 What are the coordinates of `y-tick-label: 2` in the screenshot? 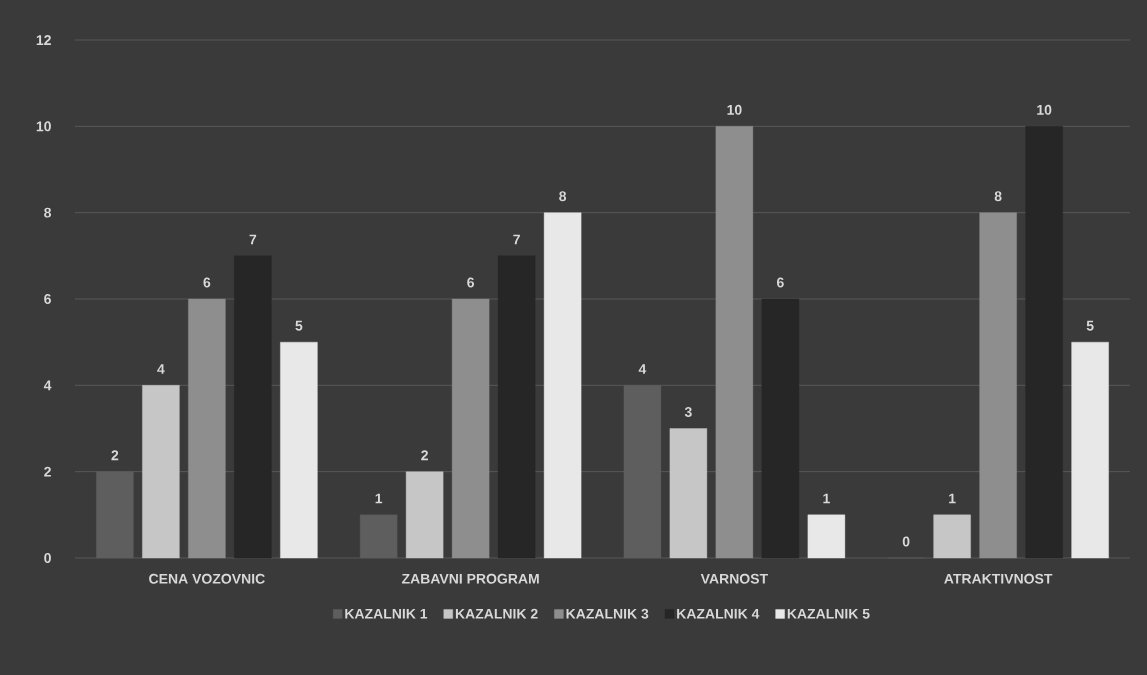 It's located at (47, 471).